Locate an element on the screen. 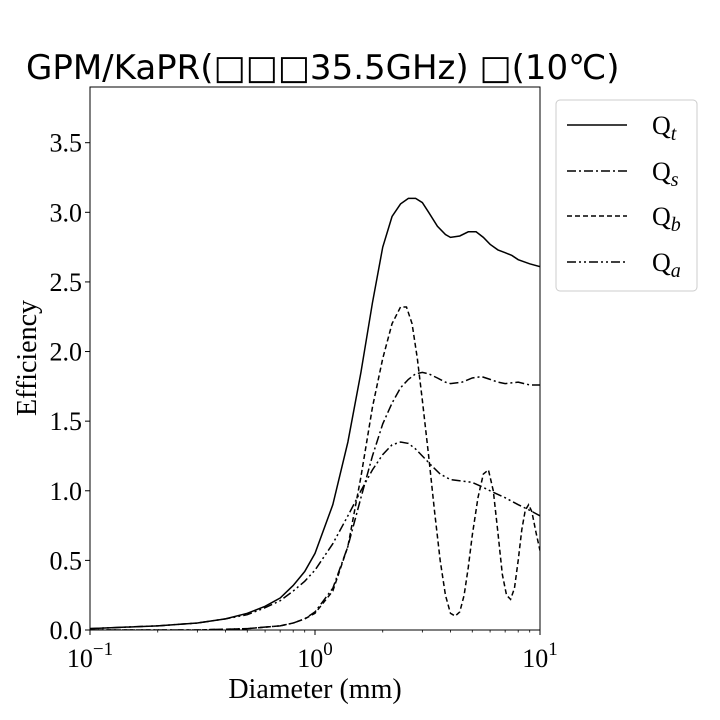 This screenshot has height=720, width=720. x-tick-label: 10¹ is located at coordinates (540, 656).